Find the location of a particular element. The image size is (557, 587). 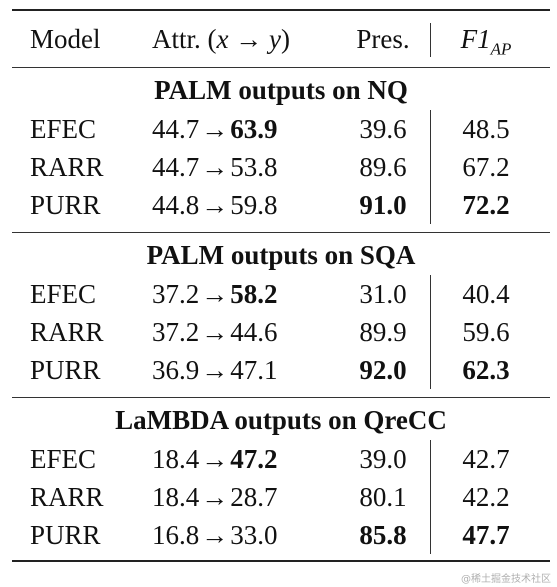

table-row: PURR 44.8→59.8 91.0 72.2 is located at coordinates (281, 205).